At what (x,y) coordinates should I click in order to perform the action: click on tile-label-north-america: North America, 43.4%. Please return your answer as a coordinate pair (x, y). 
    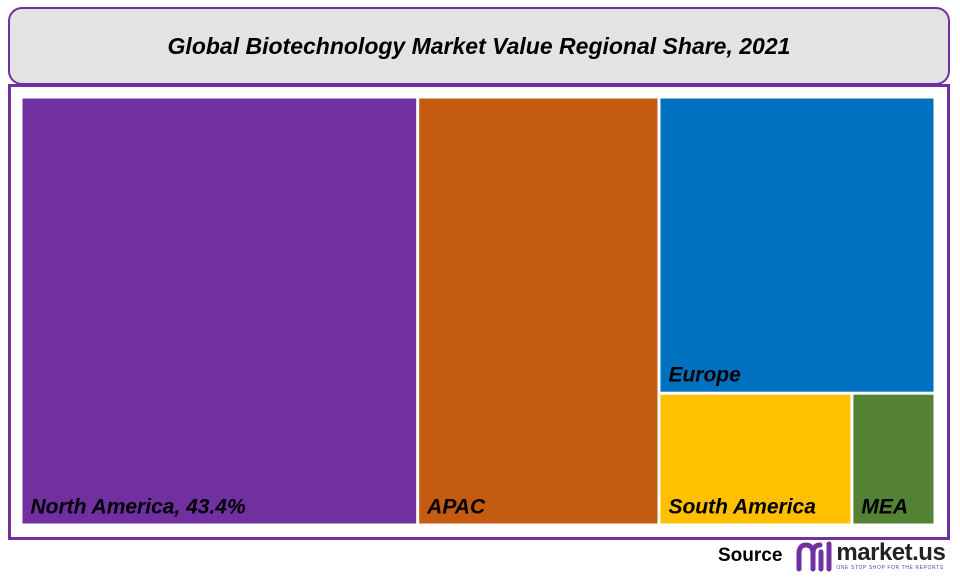
    Looking at the image, I should click on (138, 507).